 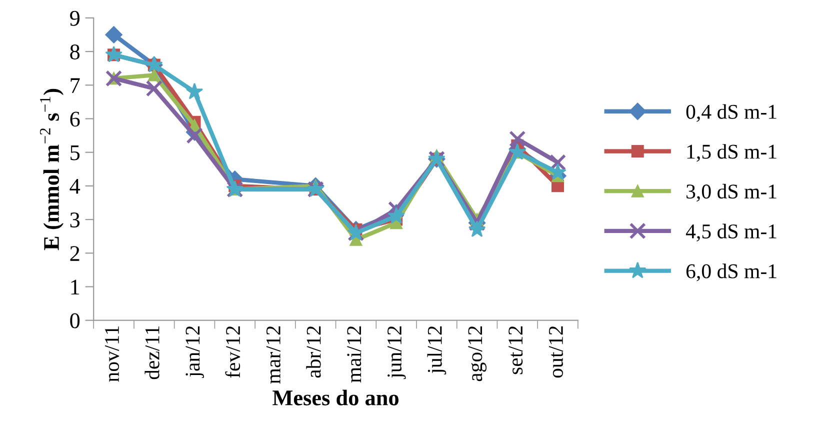 What do you see at coordinates (232, 352) in the screenshot?
I see `x-tick-label: fev/12` at bounding box center [232, 352].